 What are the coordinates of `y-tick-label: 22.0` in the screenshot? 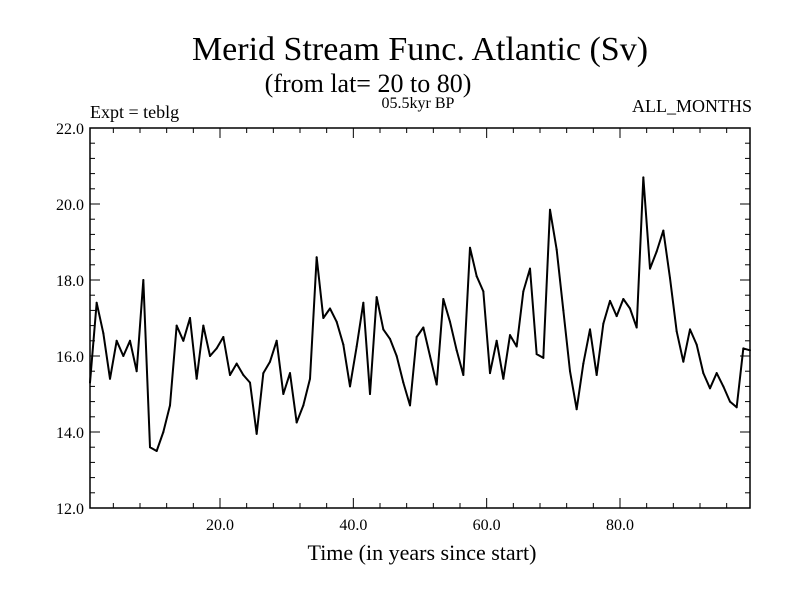 It's located at (70, 129).